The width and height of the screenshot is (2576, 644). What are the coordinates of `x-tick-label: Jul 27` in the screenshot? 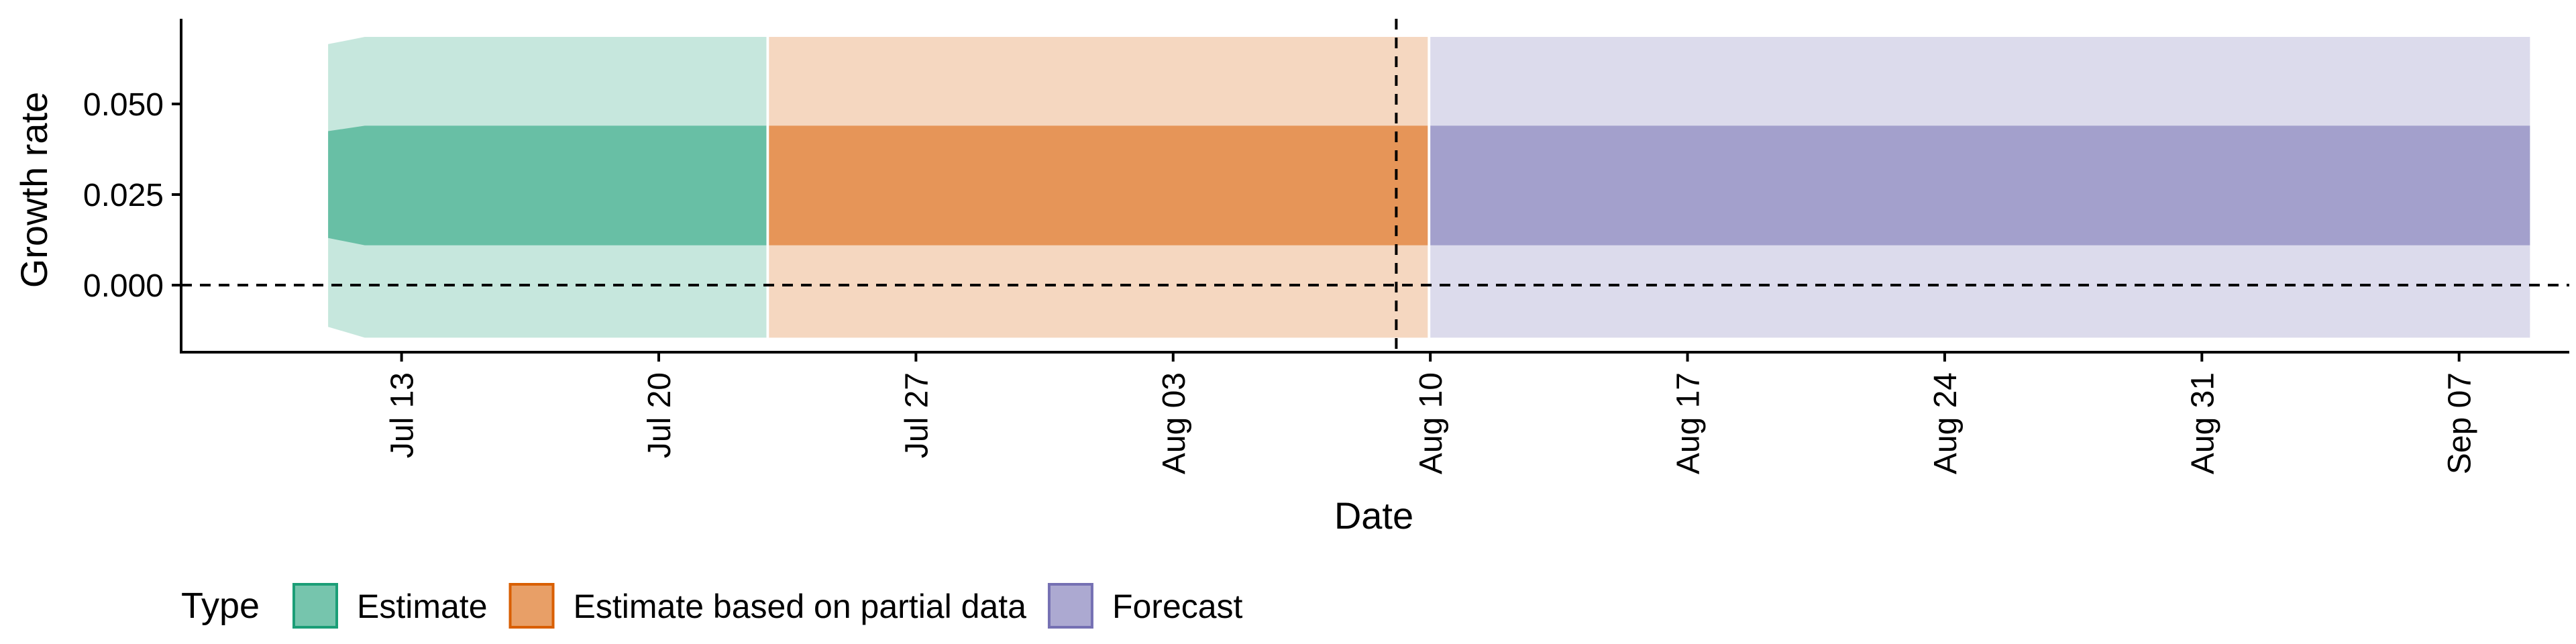 It's located at (916, 415).